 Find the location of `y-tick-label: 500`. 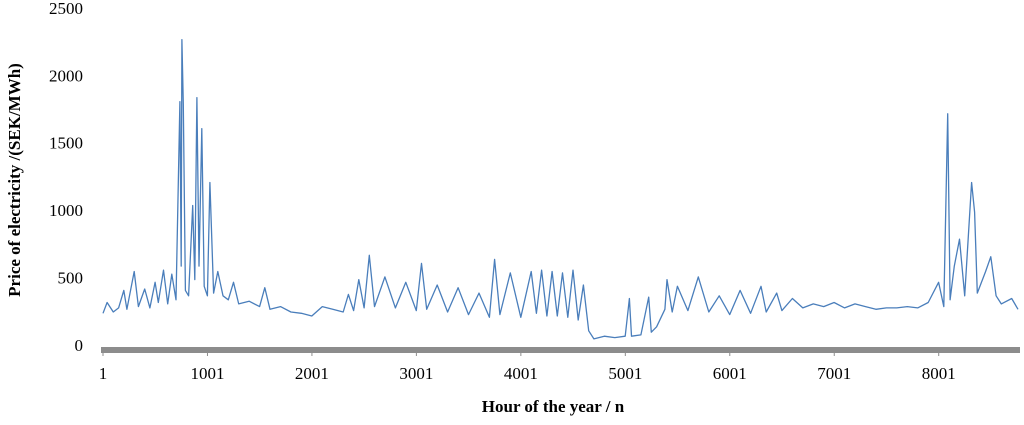

y-tick-label: 500 is located at coordinates (71, 278).